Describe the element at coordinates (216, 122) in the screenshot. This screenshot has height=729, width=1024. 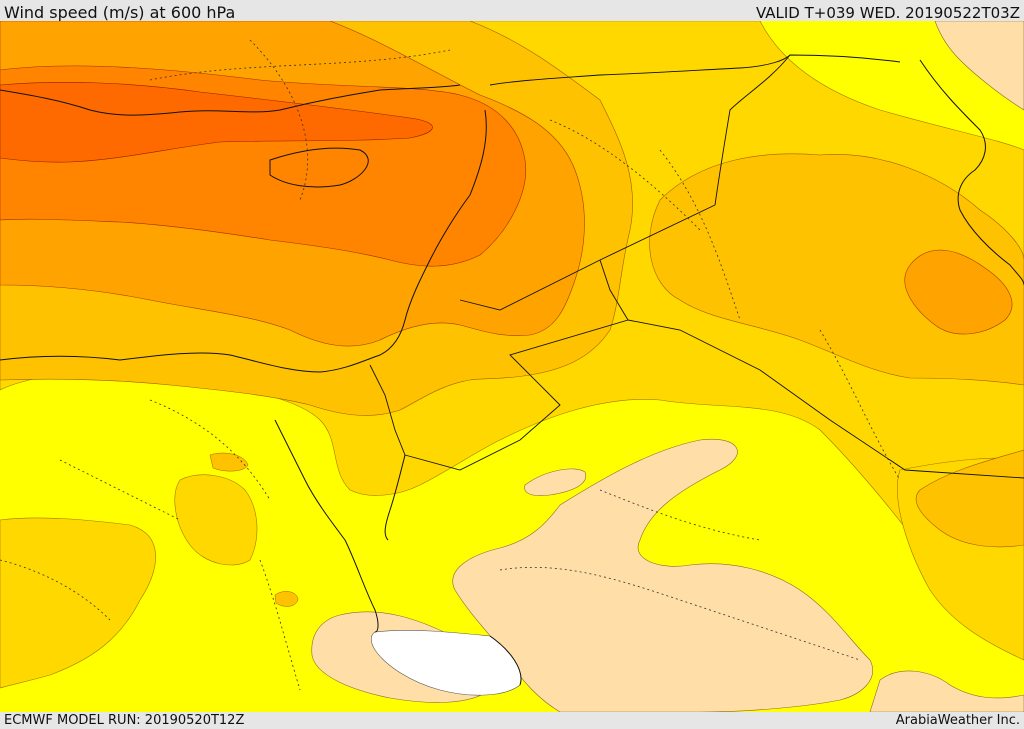
I see `band-orange-dark-core` at that location.